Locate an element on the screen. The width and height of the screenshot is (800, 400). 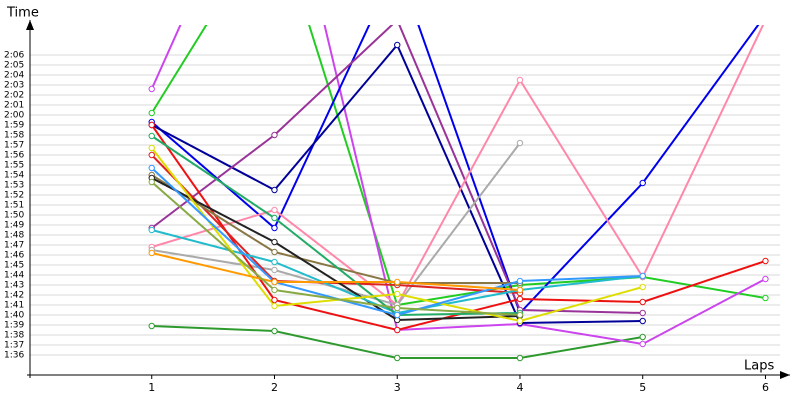
y-tick-label: 1:45 is located at coordinates (14, 266).